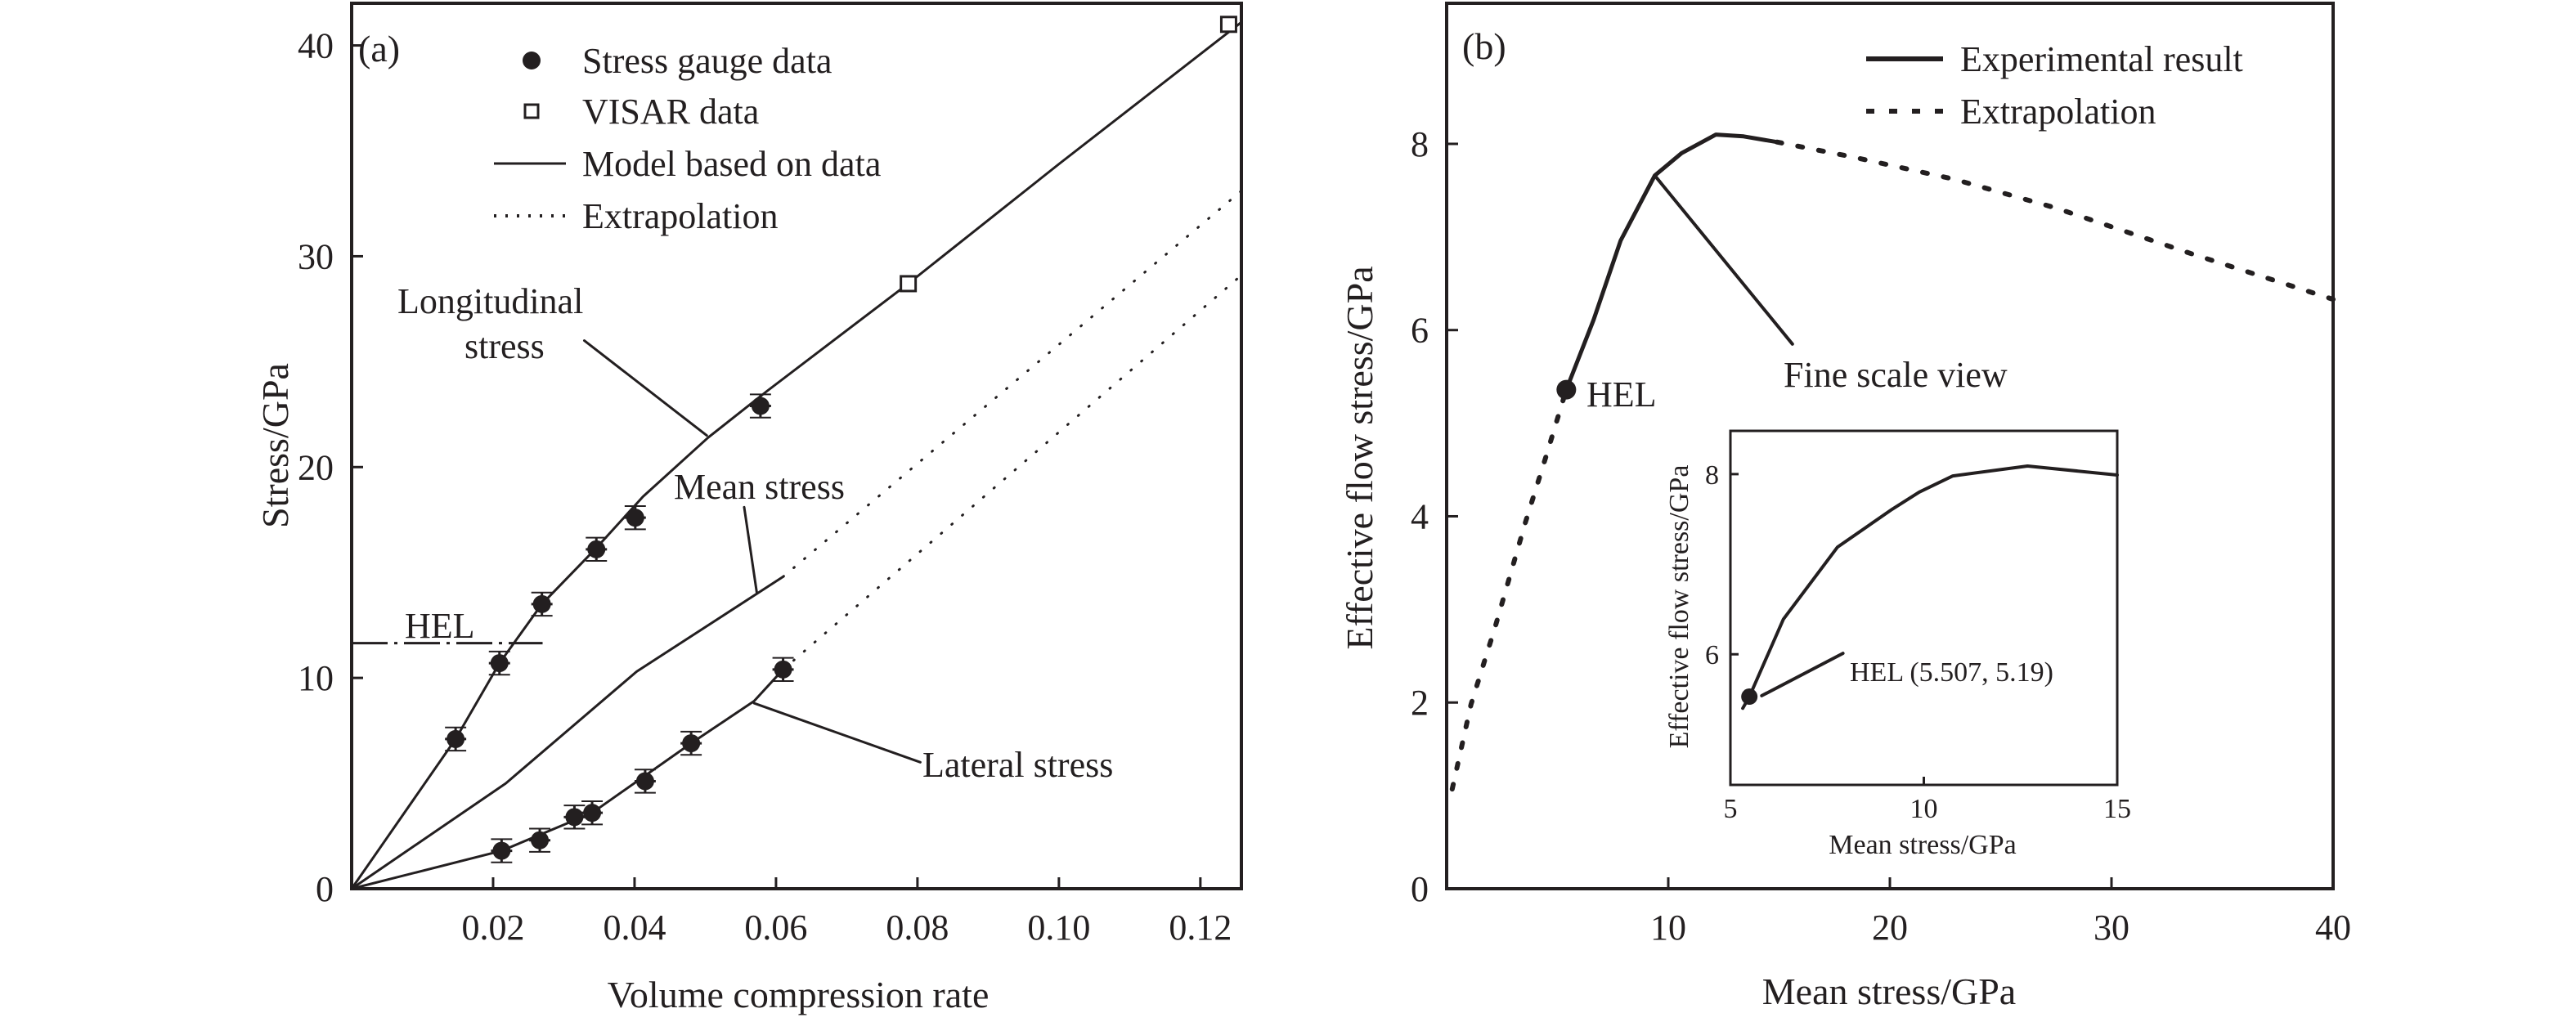  Describe the element at coordinates (1484, 46) in the screenshot. I see `panel-b-label: (b)` at that location.